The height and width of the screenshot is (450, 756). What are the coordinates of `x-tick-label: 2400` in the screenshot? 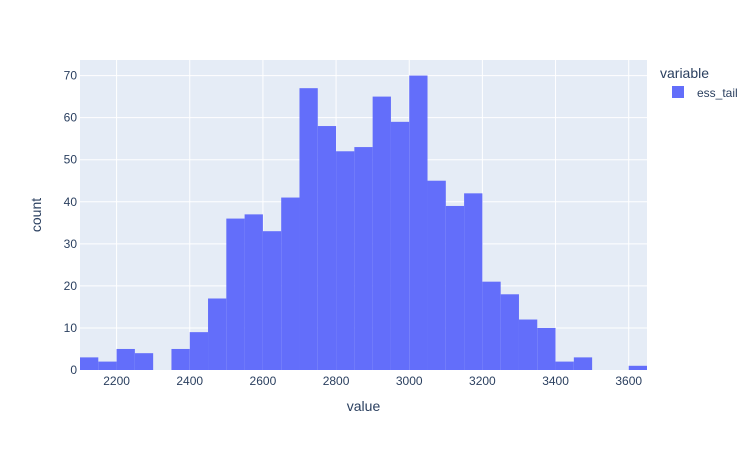 It's located at (189, 381).